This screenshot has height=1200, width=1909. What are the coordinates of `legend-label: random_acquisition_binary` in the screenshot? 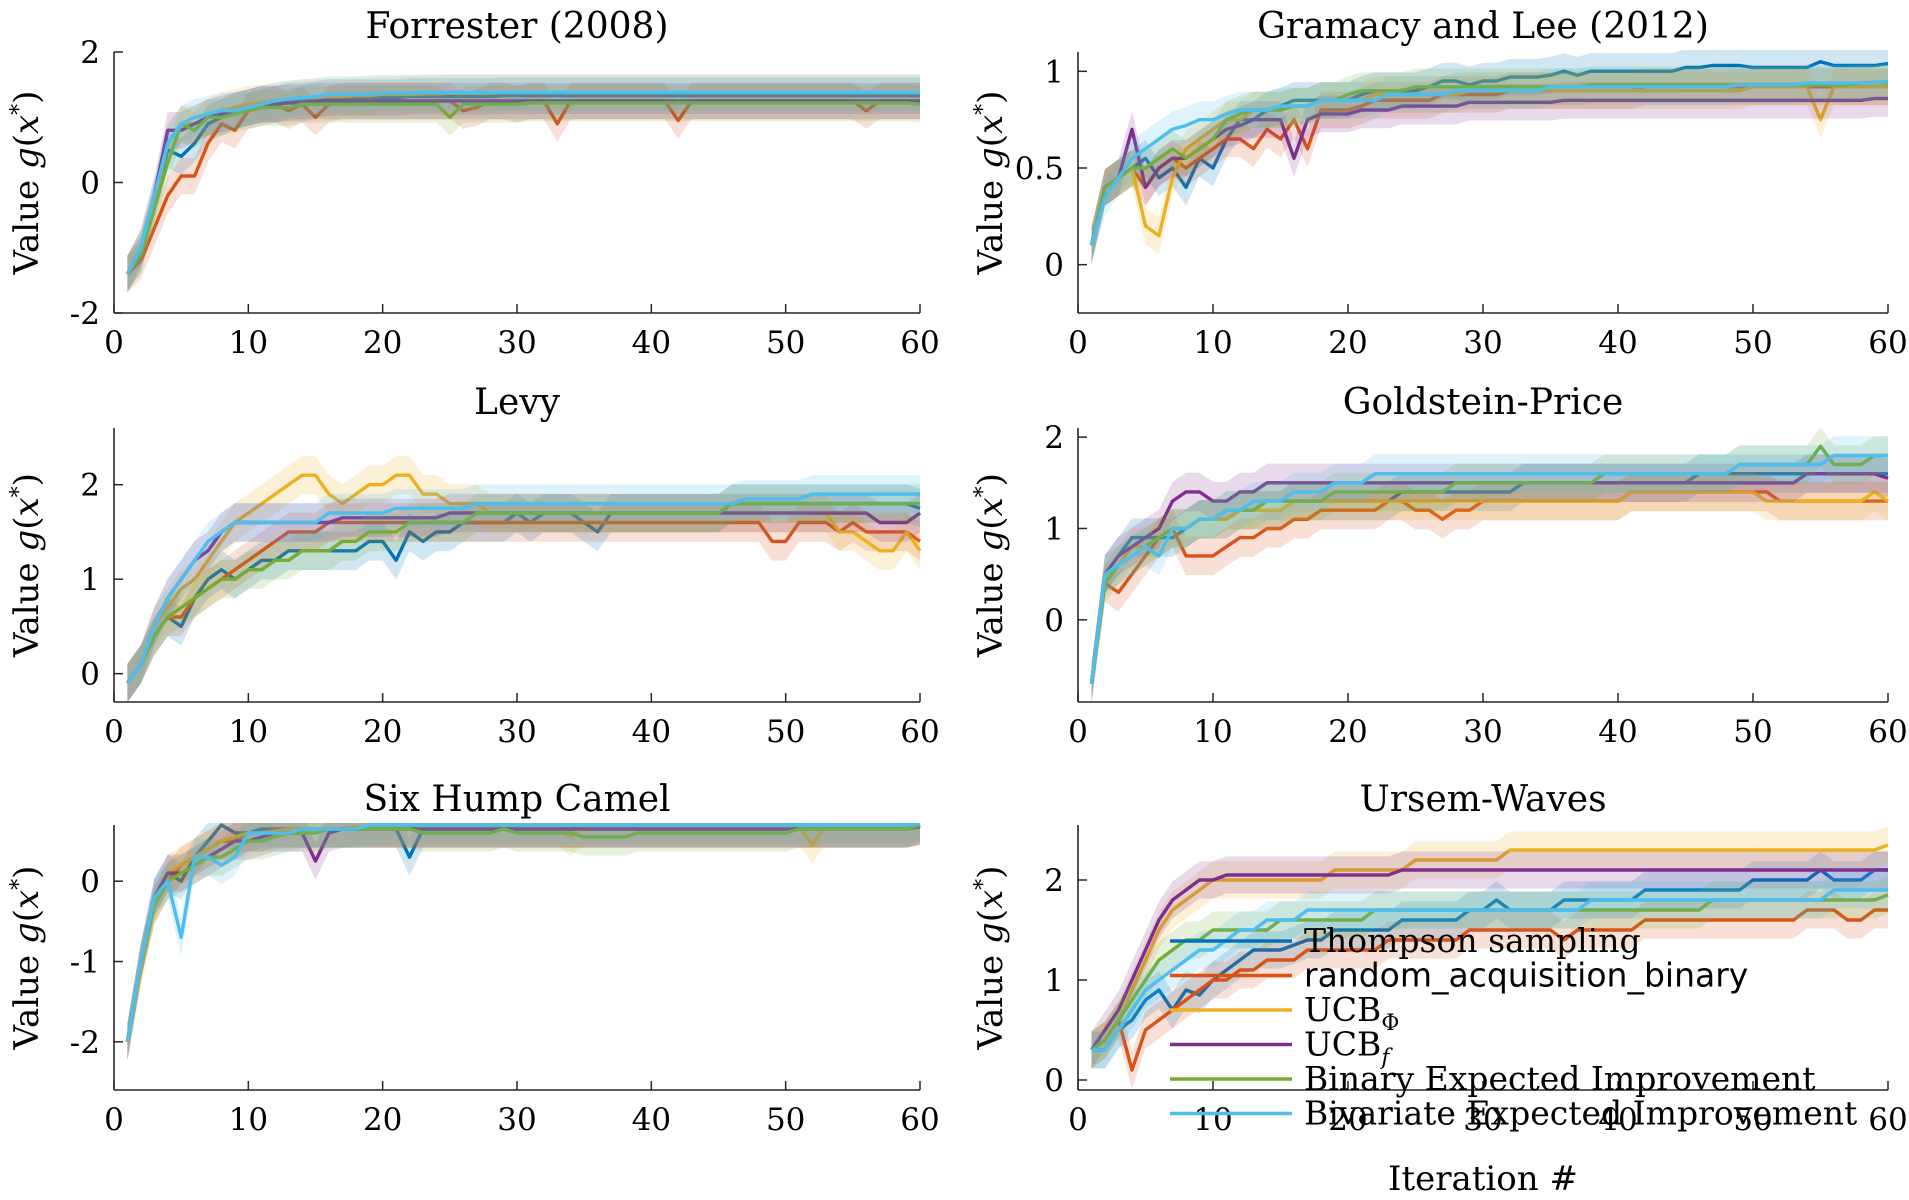 It's located at (1526, 975).